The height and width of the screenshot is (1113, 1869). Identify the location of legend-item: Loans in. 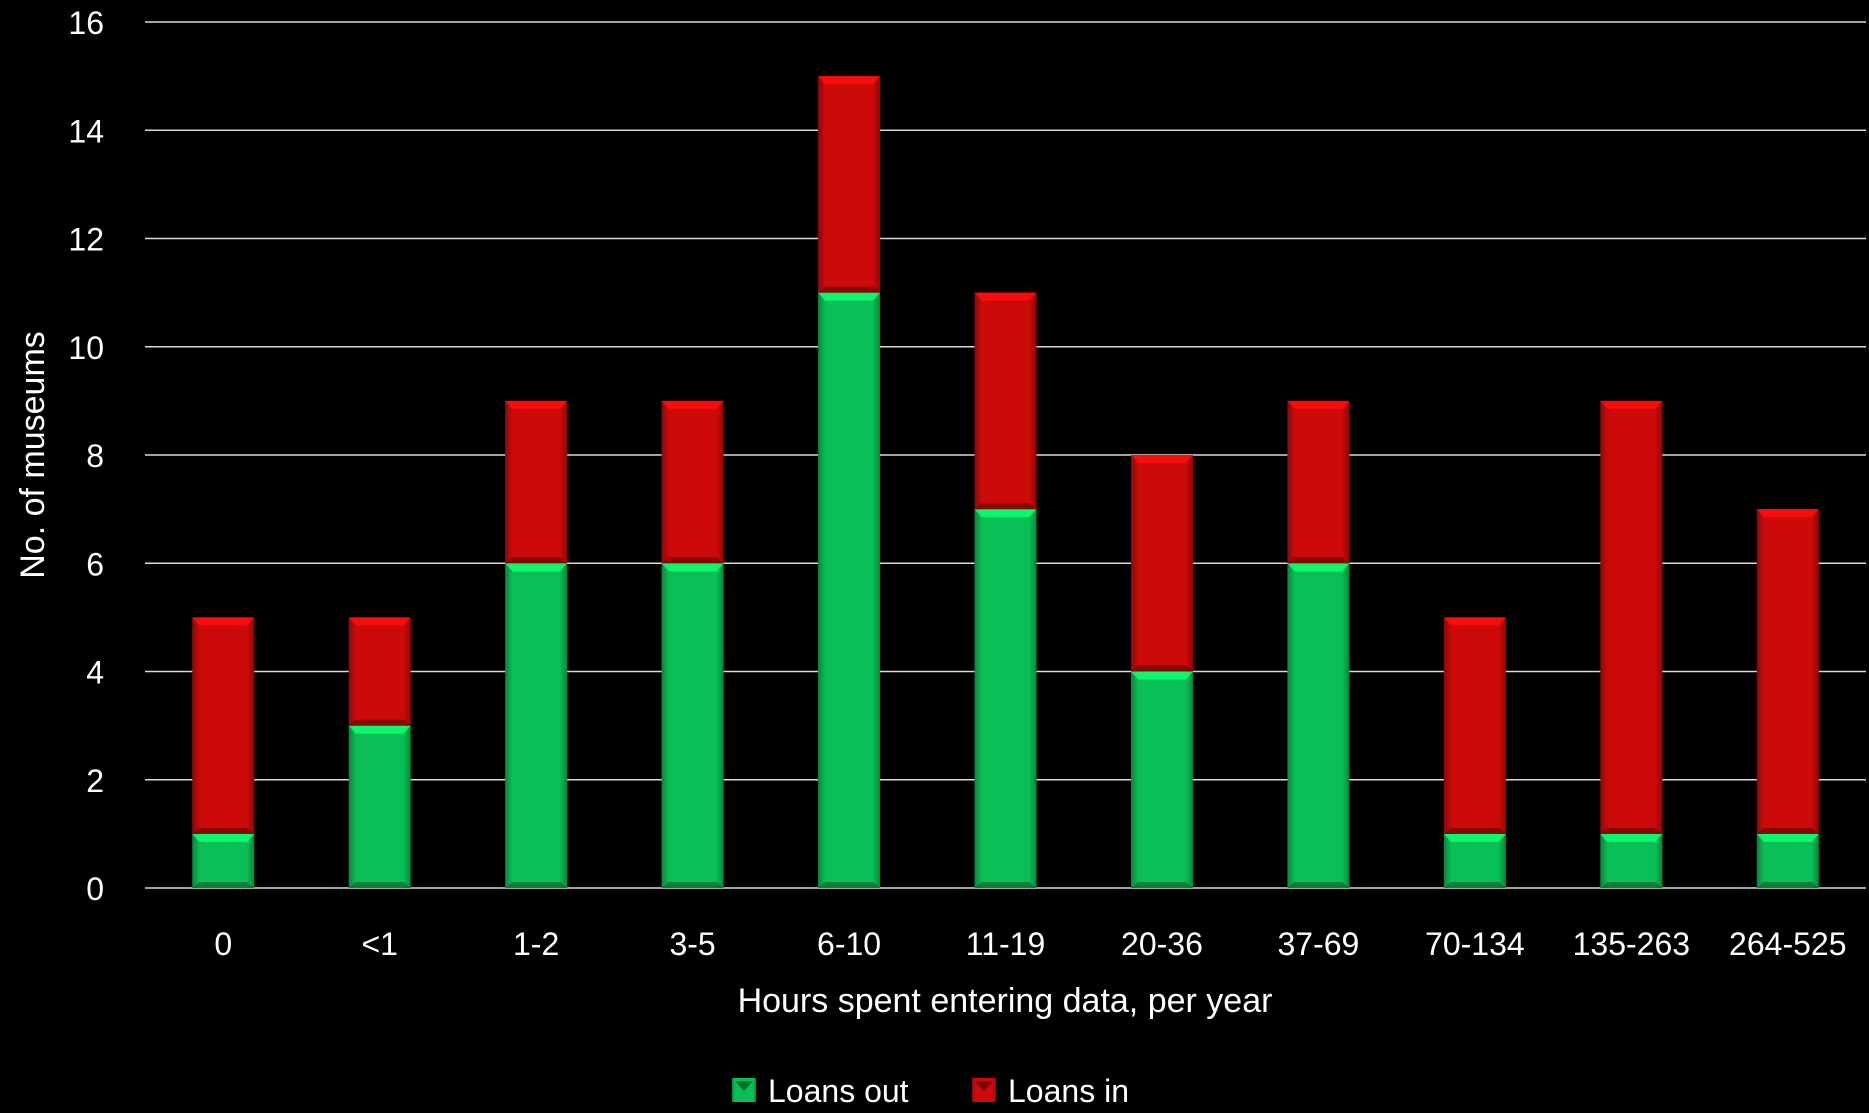
(1050, 1091).